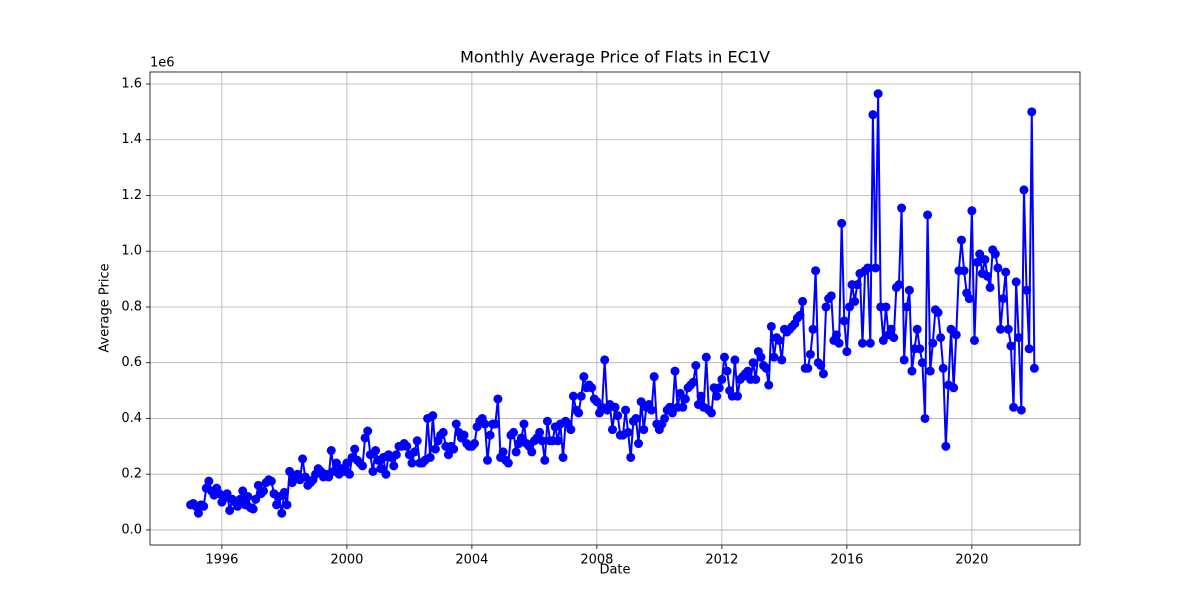  I want to click on x-tick-label: 2000, so click(346, 560).